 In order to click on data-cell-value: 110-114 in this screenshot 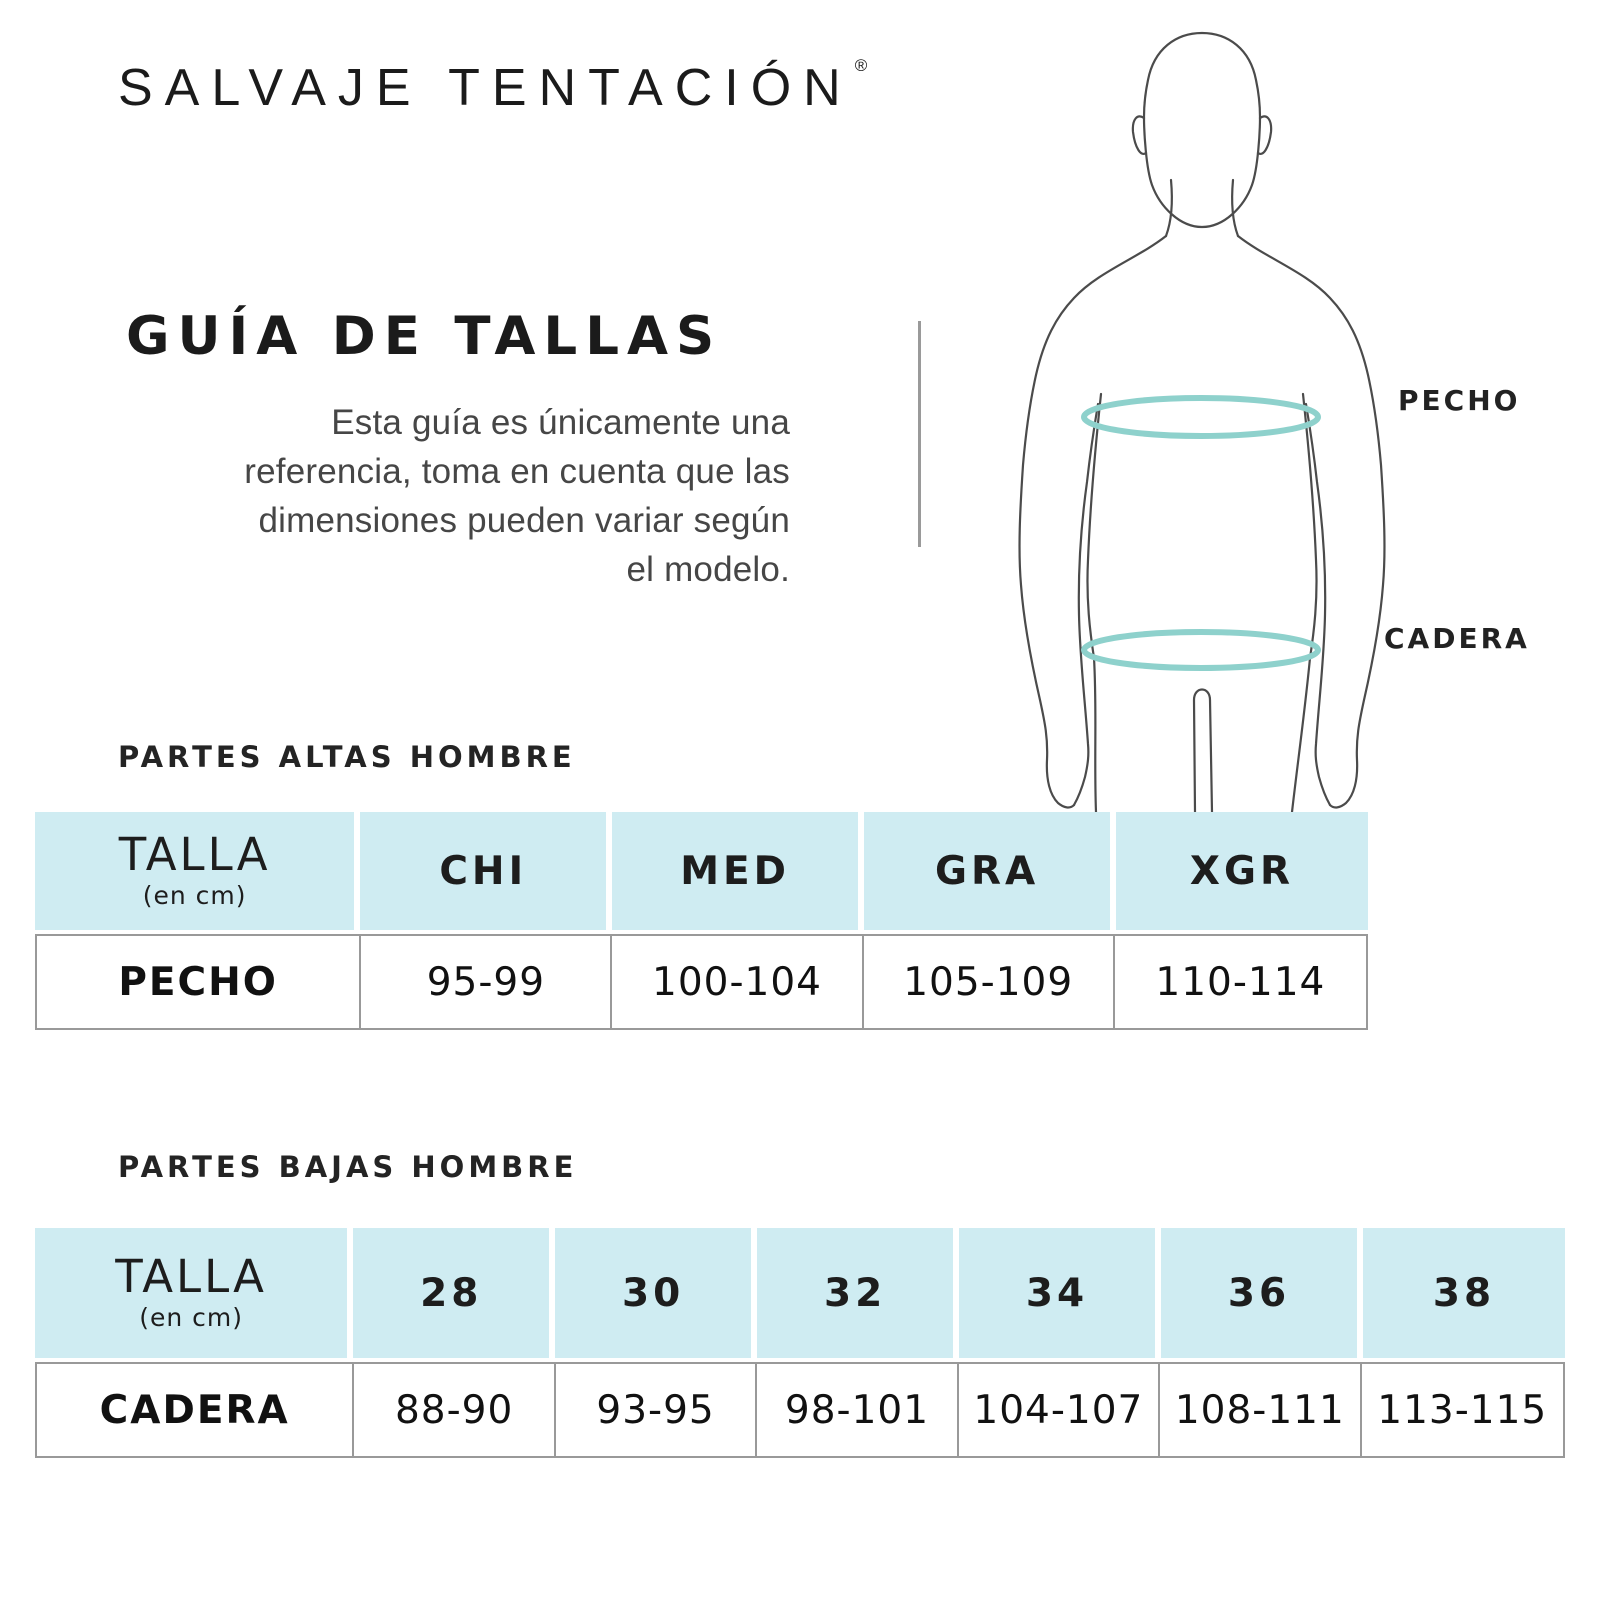, I will do `click(1240, 982)`.